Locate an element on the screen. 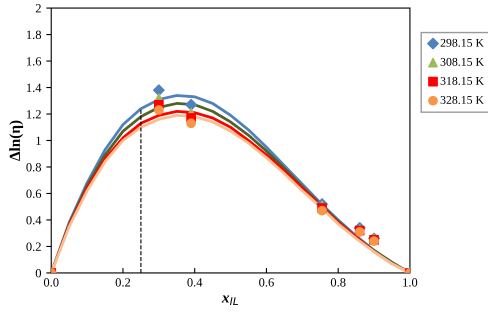 Image resolution: width=488 pixels, height=323 pixels. y-tick-label: 0.4 is located at coordinates (34, 220).